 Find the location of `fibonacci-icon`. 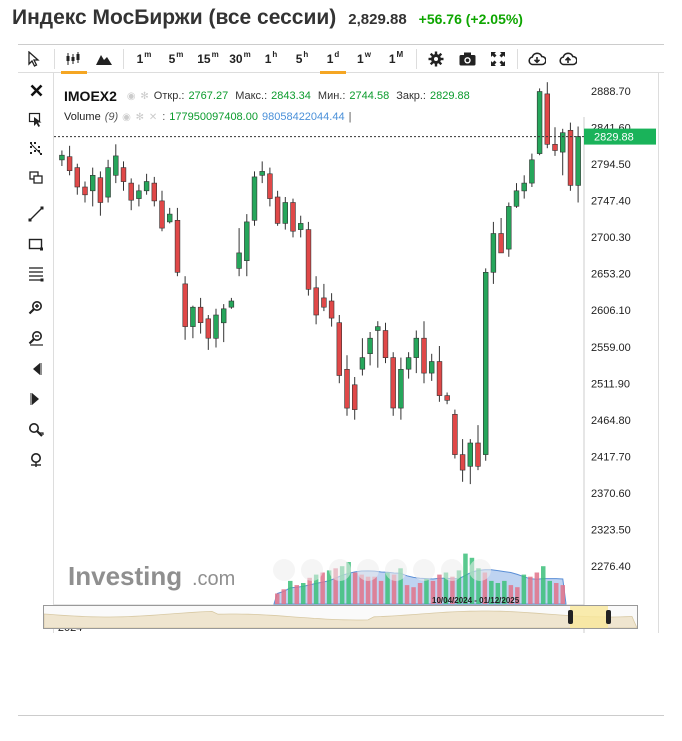

fibonacci-icon is located at coordinates (36, 274).